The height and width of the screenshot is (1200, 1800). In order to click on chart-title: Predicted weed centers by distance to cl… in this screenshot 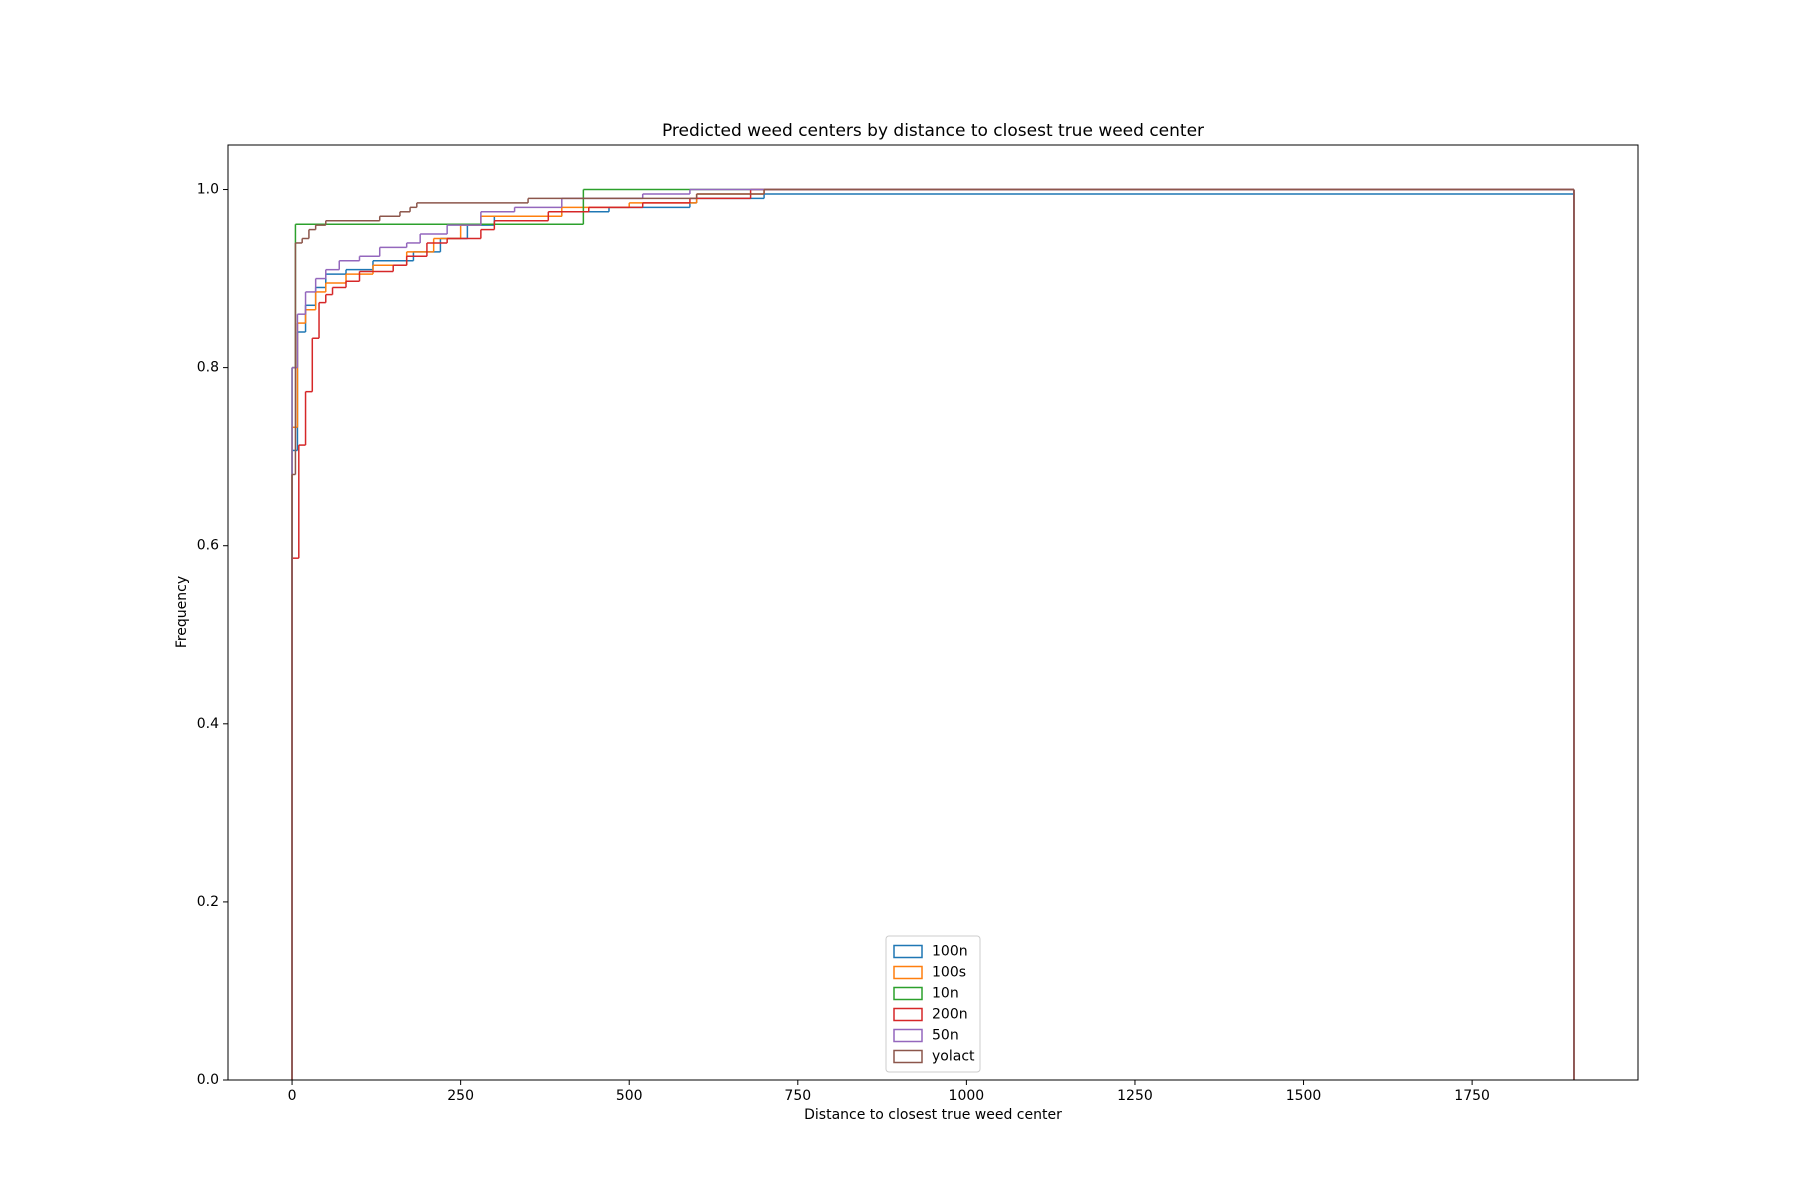, I will do `click(933, 131)`.